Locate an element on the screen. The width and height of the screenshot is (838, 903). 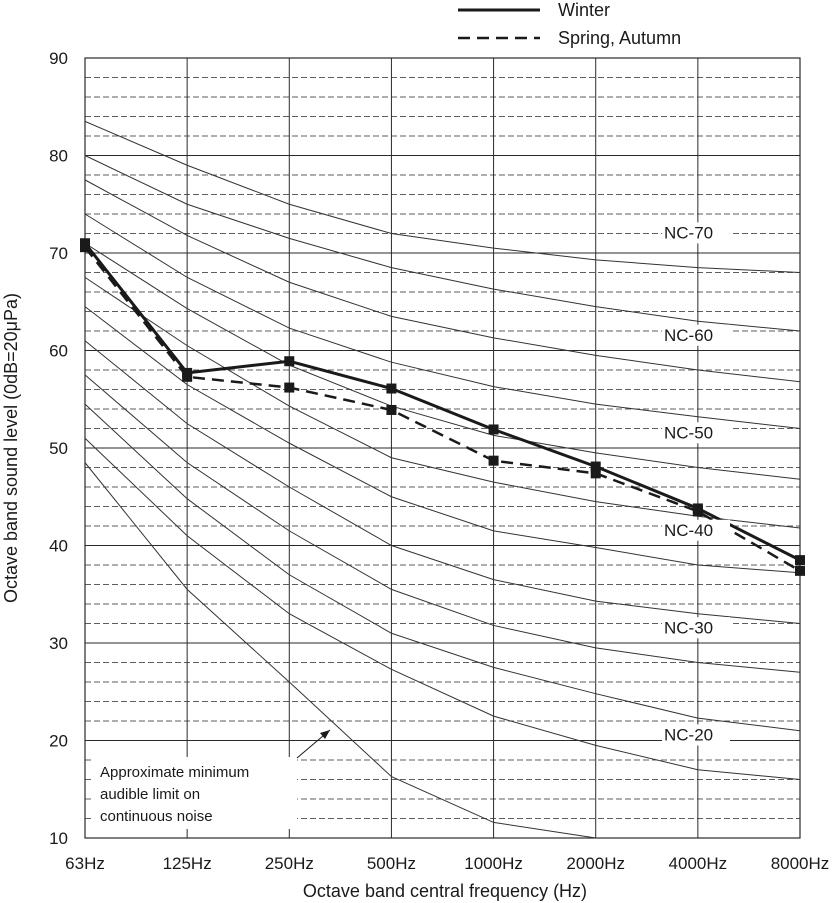
x-axis-title: Octave band central frequency (Hz) is located at coordinates (445, 891).